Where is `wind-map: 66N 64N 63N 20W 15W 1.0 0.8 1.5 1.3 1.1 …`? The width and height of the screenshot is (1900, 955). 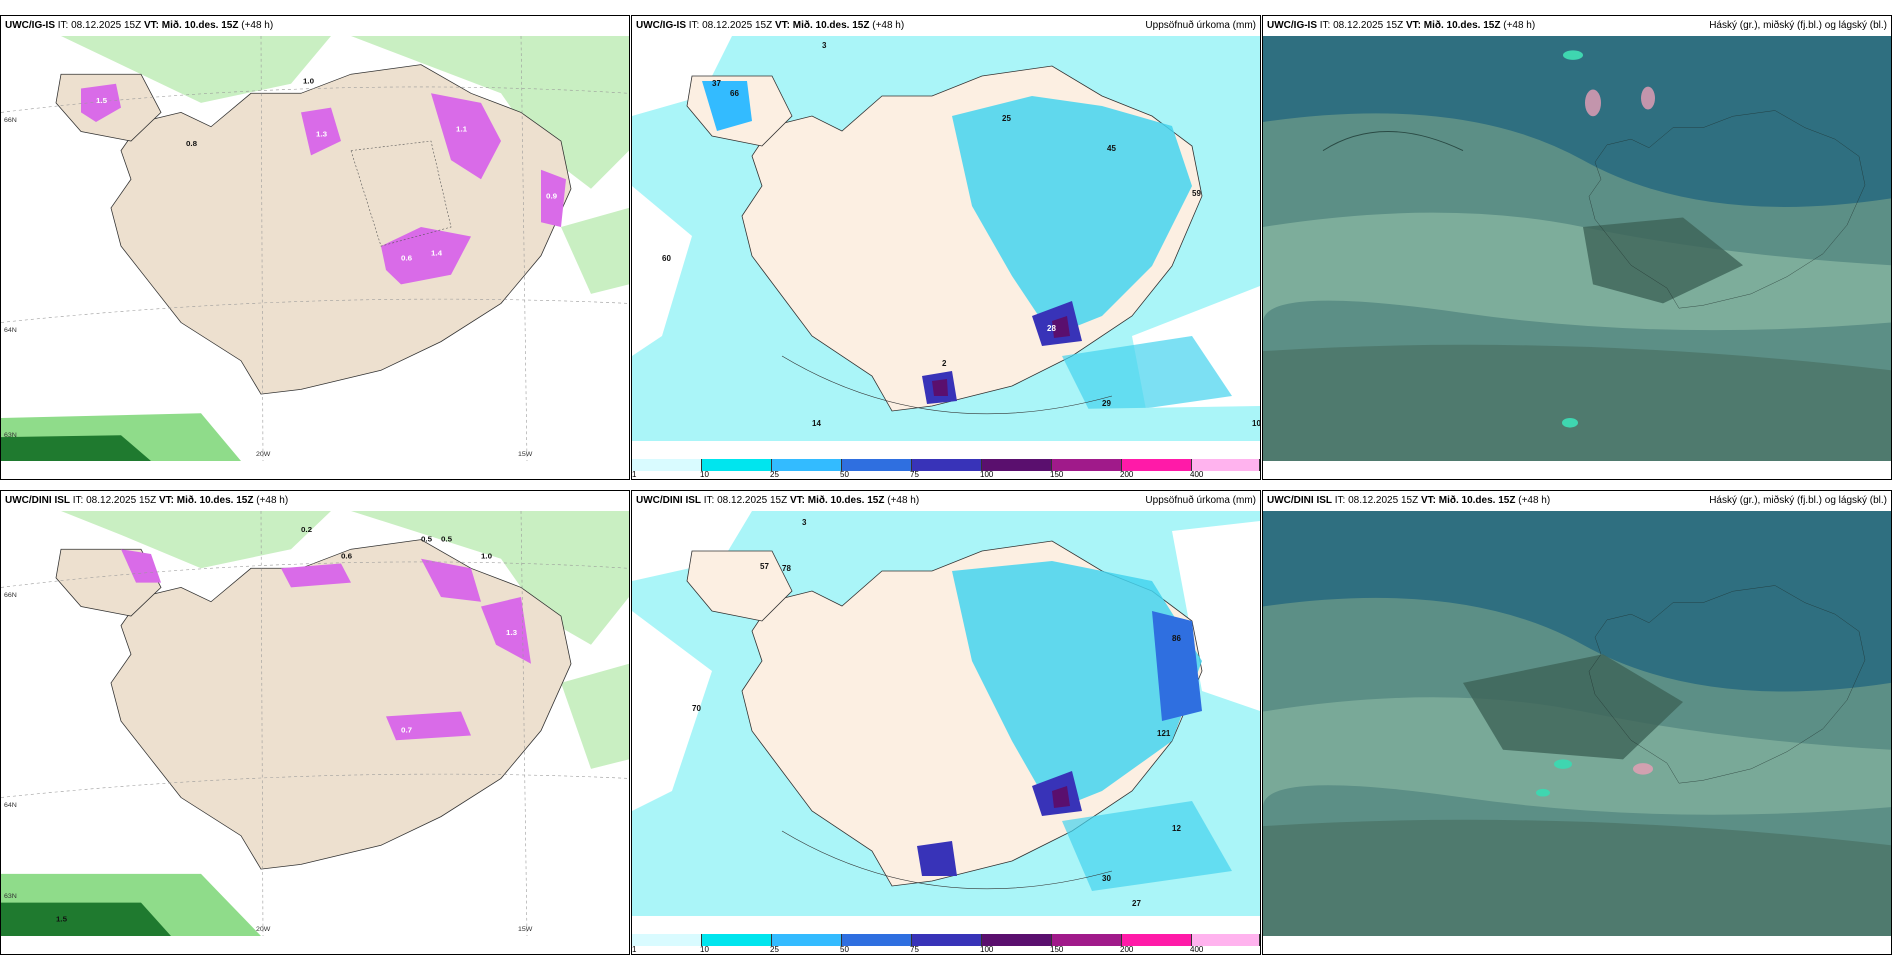
wind-map: 66N 64N 63N 20W 15W 1.0 0.8 1.5 1.3 1.1 … is located at coordinates (315, 248).